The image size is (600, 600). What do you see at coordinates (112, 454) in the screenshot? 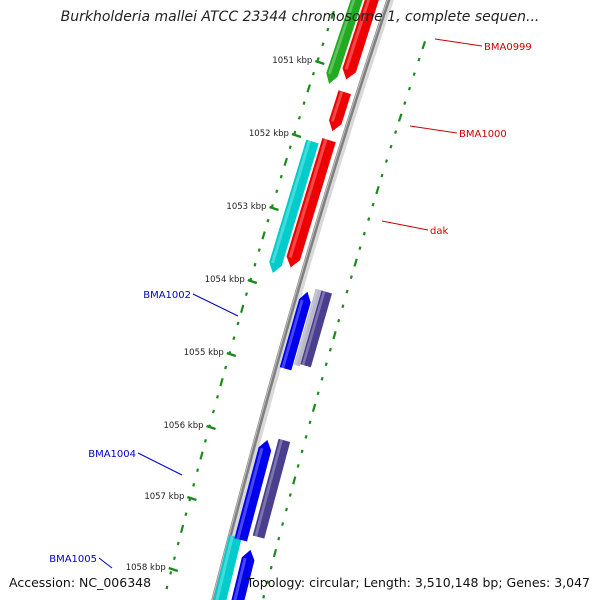
I see `gene-label: BMA1004` at bounding box center [112, 454].